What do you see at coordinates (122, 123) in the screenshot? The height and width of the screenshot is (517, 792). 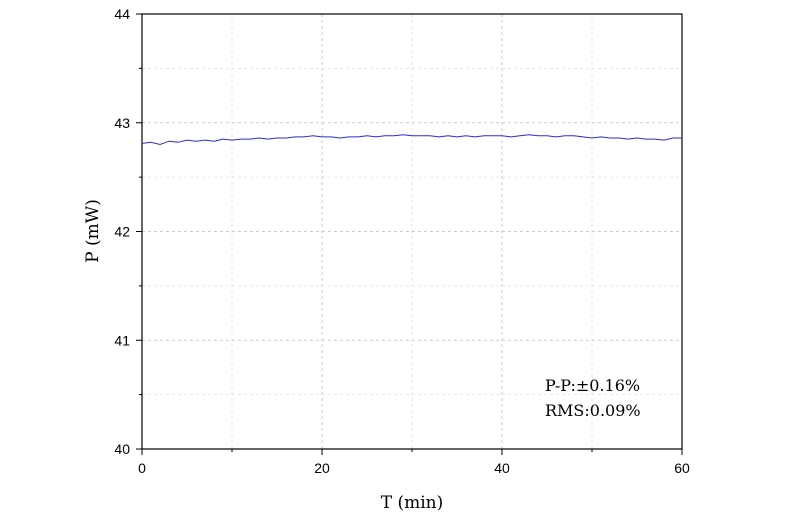 I see `y-tick-label: 43` at bounding box center [122, 123].